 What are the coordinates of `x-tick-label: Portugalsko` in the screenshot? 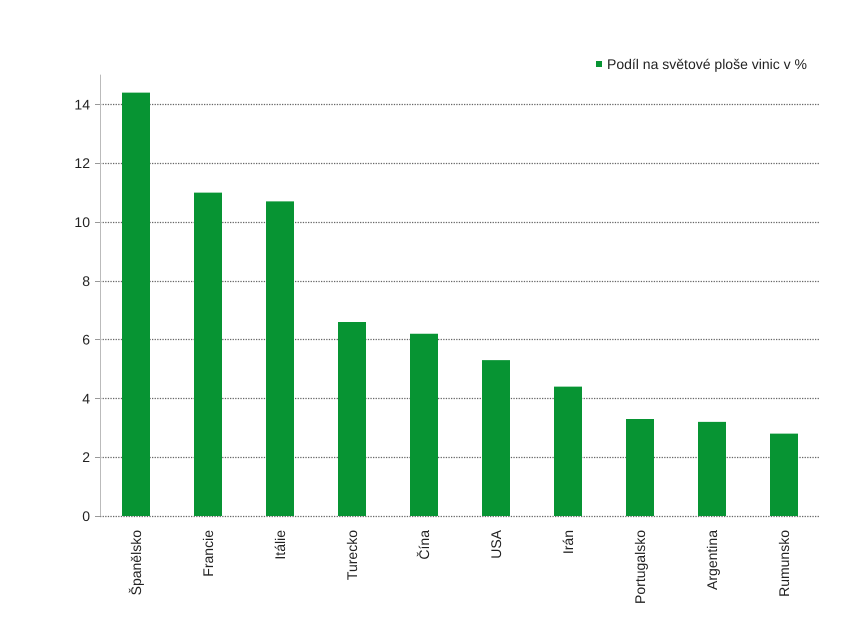 It's located at (640, 567).